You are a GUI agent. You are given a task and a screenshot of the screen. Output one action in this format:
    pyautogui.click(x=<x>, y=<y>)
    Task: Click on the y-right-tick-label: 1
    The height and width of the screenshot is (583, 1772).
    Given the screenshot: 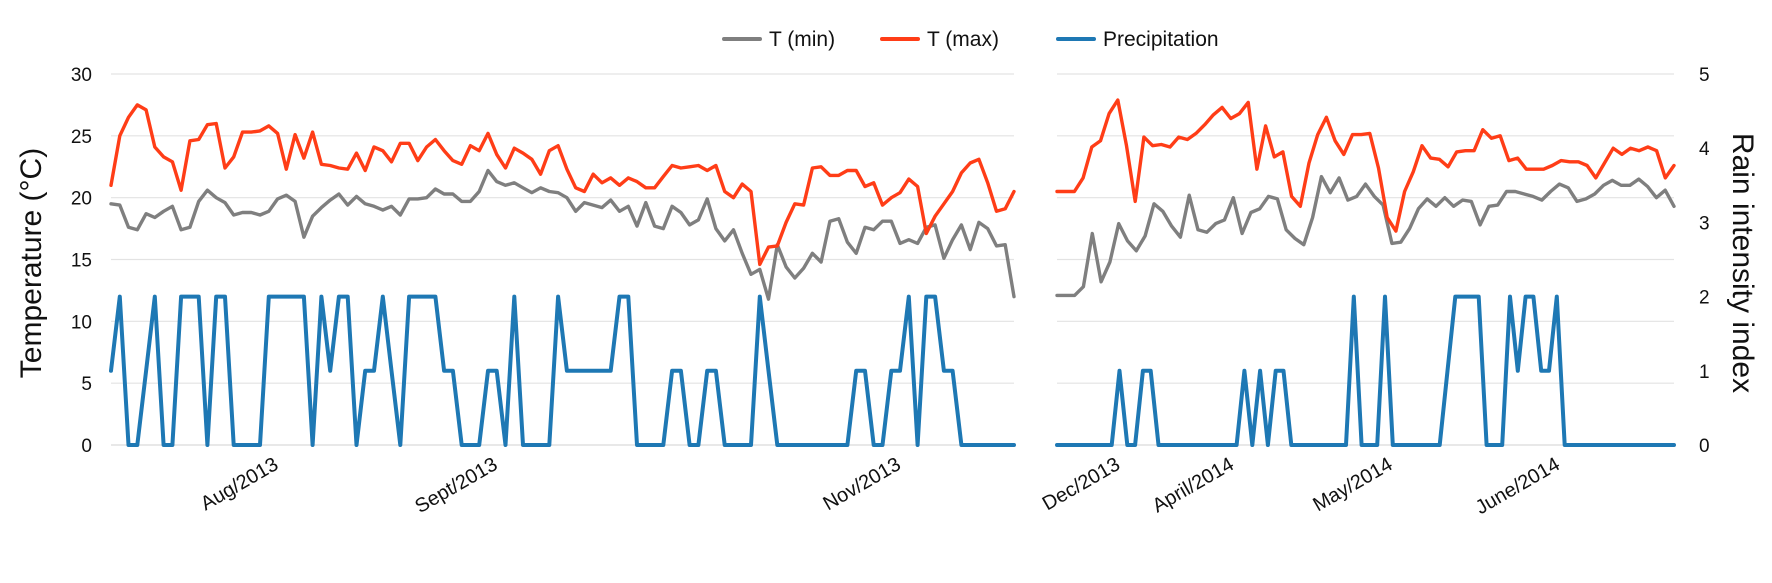 What is the action you would take?
    pyautogui.click(x=1704, y=372)
    